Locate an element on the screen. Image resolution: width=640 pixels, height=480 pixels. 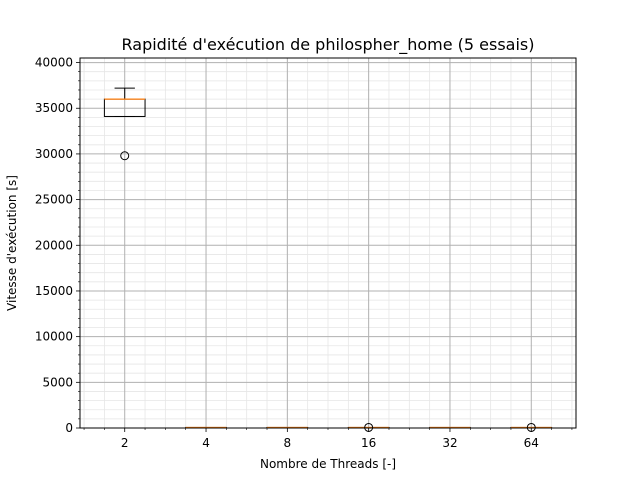
y-tick-label: 25000 is located at coordinates (54, 200).